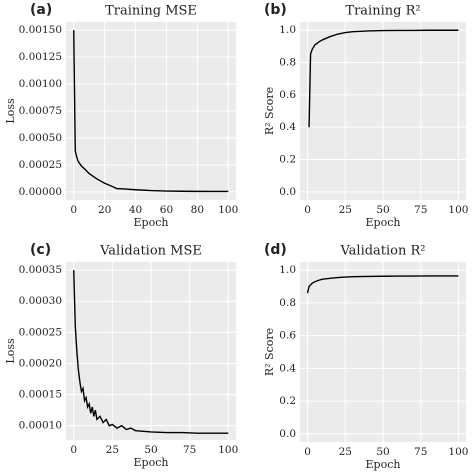  What do you see at coordinates (166, 210) in the screenshot?
I see `x-tick-label: 60` at bounding box center [166, 210].